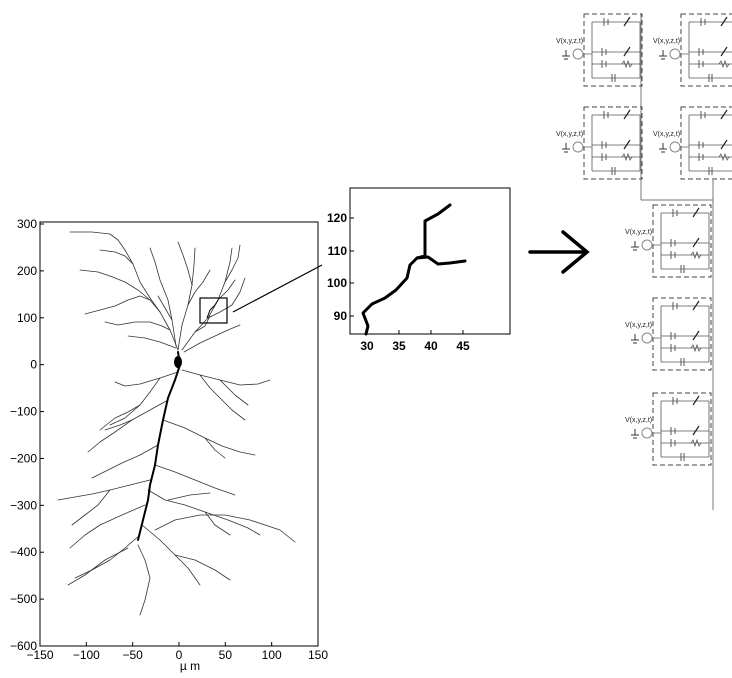 This screenshot has width=732, height=678. What do you see at coordinates (318, 655) in the screenshot?
I see `neuron-x-tick-label: 150` at bounding box center [318, 655].